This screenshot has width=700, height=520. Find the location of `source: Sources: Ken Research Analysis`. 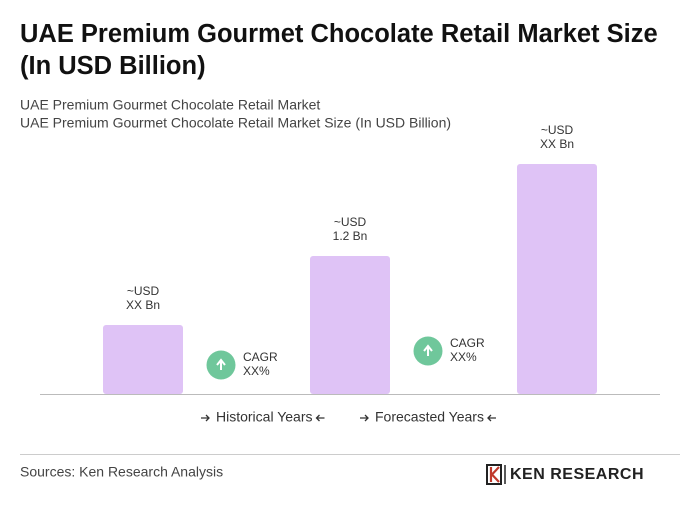

source: Sources: Ken Research Analysis is located at coordinates (121, 472).